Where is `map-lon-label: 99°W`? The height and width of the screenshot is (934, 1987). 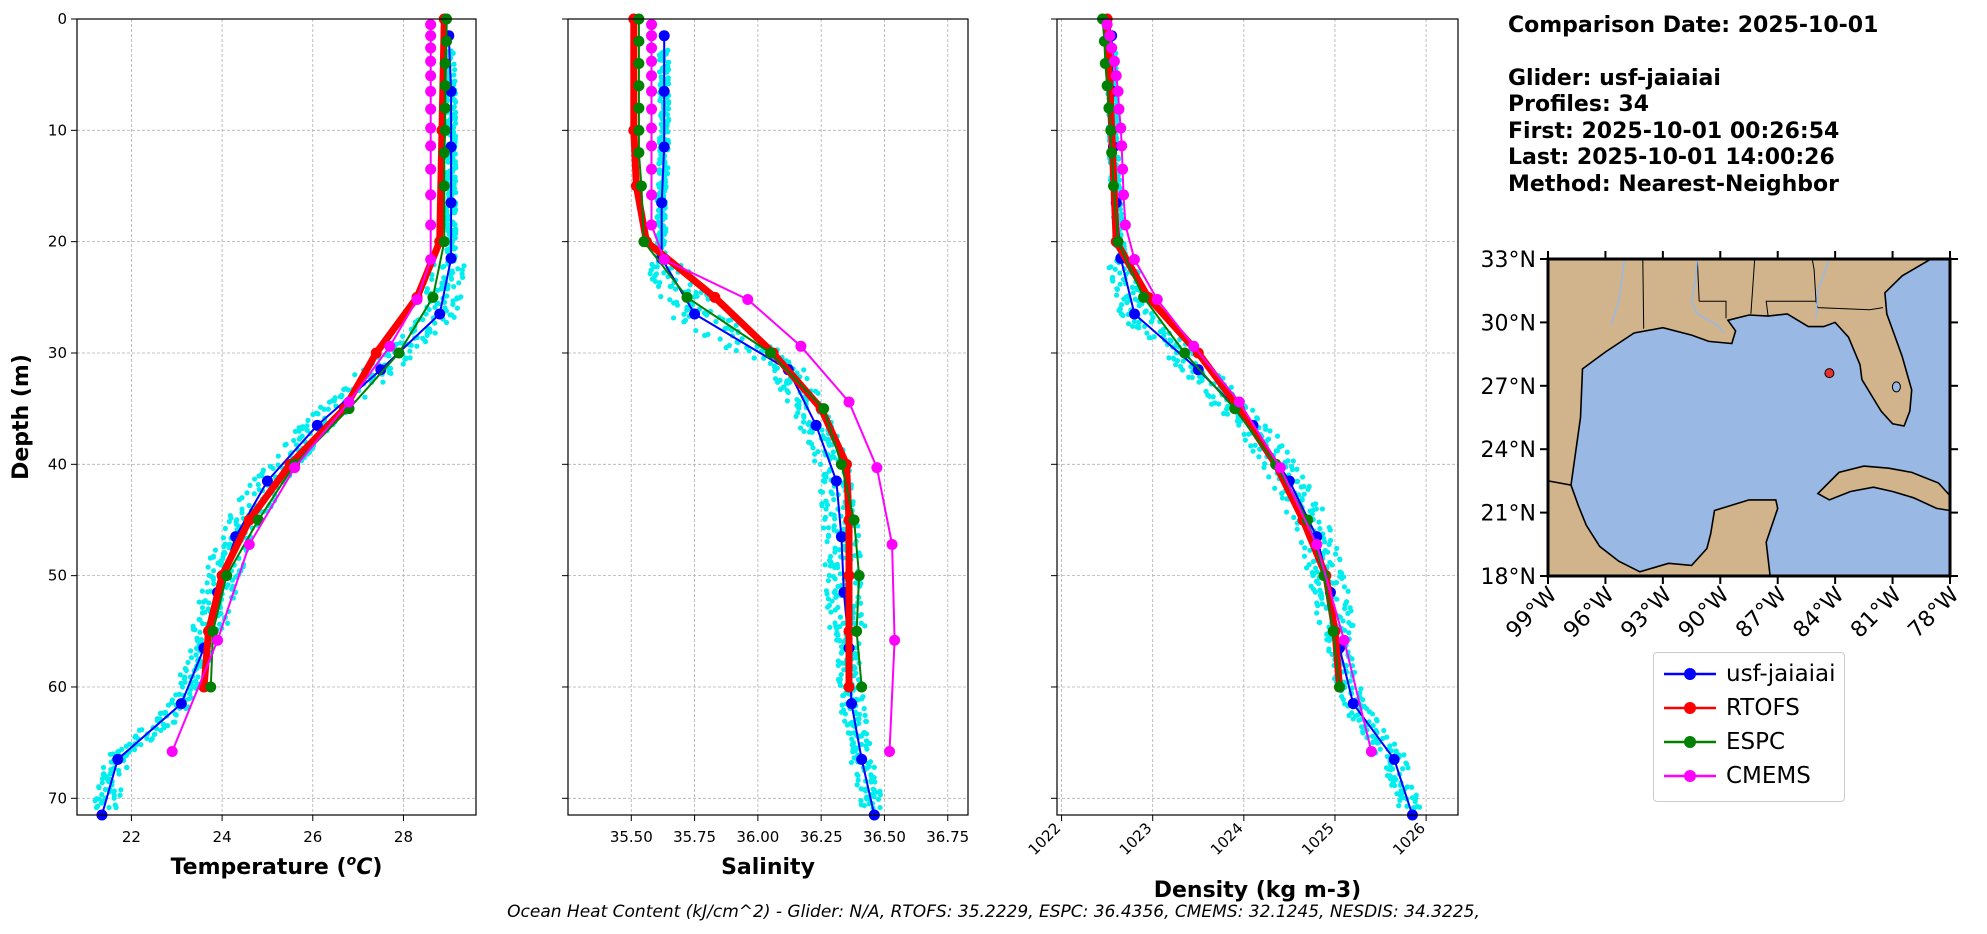
map-lon-label: 99°W is located at coordinates (1532, 612).